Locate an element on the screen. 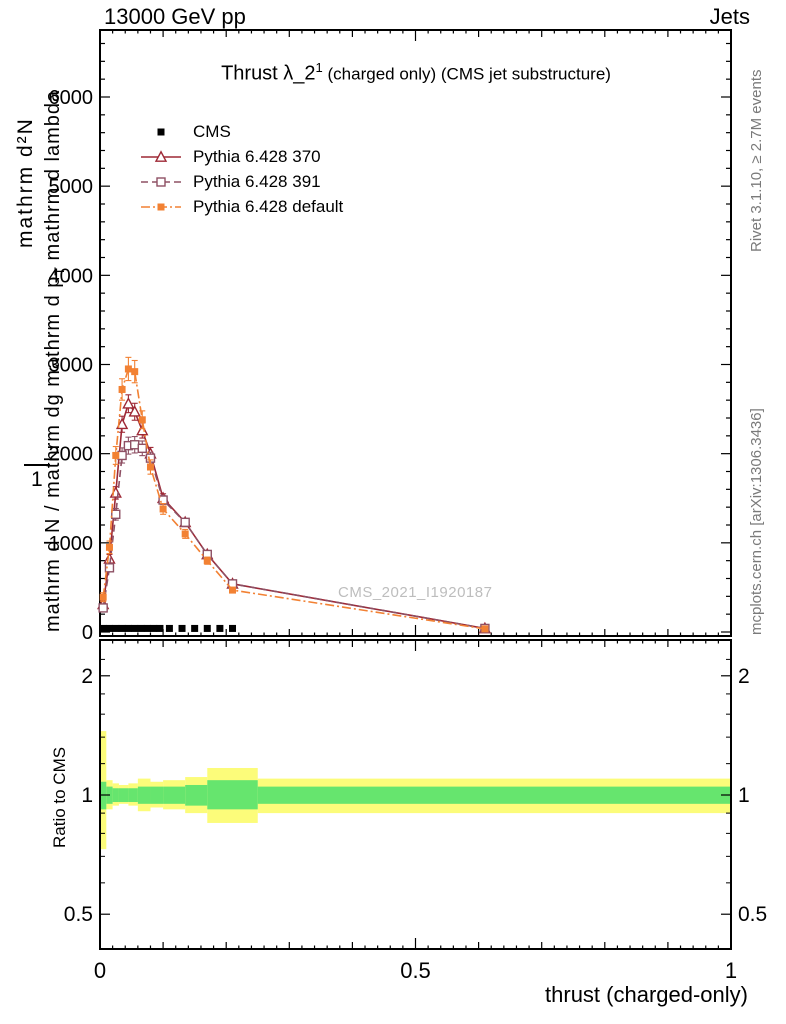 This screenshot has width=786, height=1024. legend-label-pythia-default: Pythia 6.428 default is located at coordinates (268, 206).